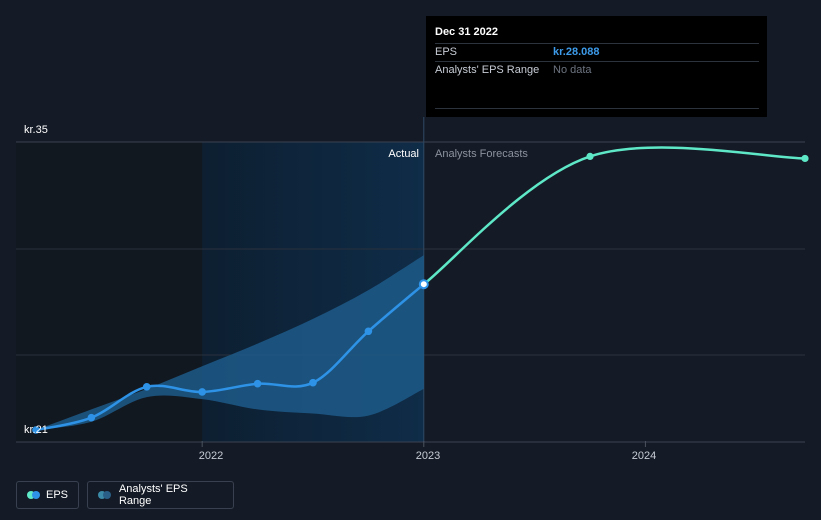  I want to click on tooltip-eps-value: kr.28.088, so click(576, 52).